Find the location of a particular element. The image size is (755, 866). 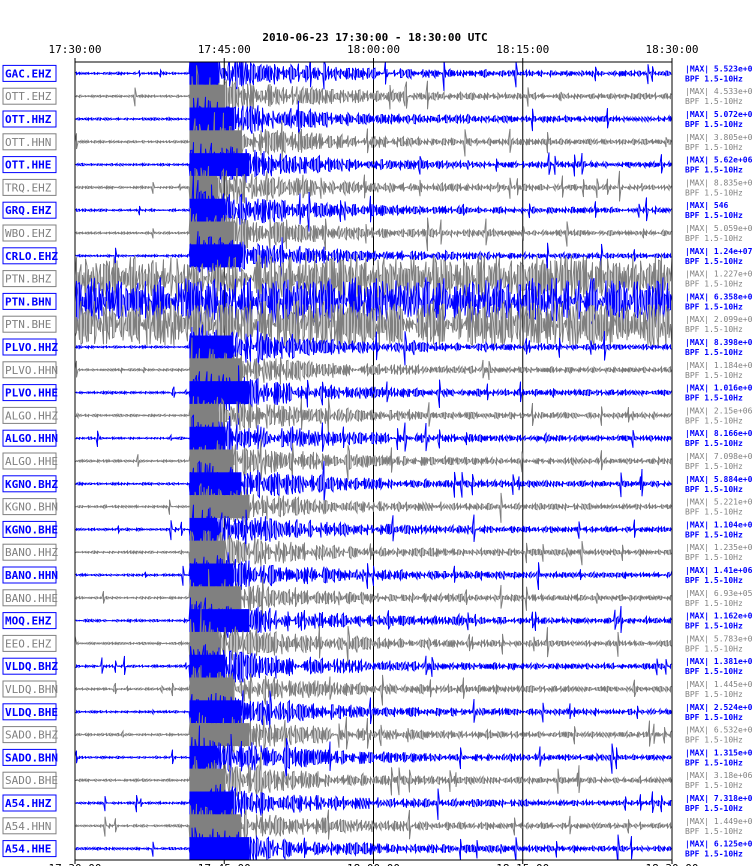

station-label: BANO.HHZ is located at coordinates (31, 552).